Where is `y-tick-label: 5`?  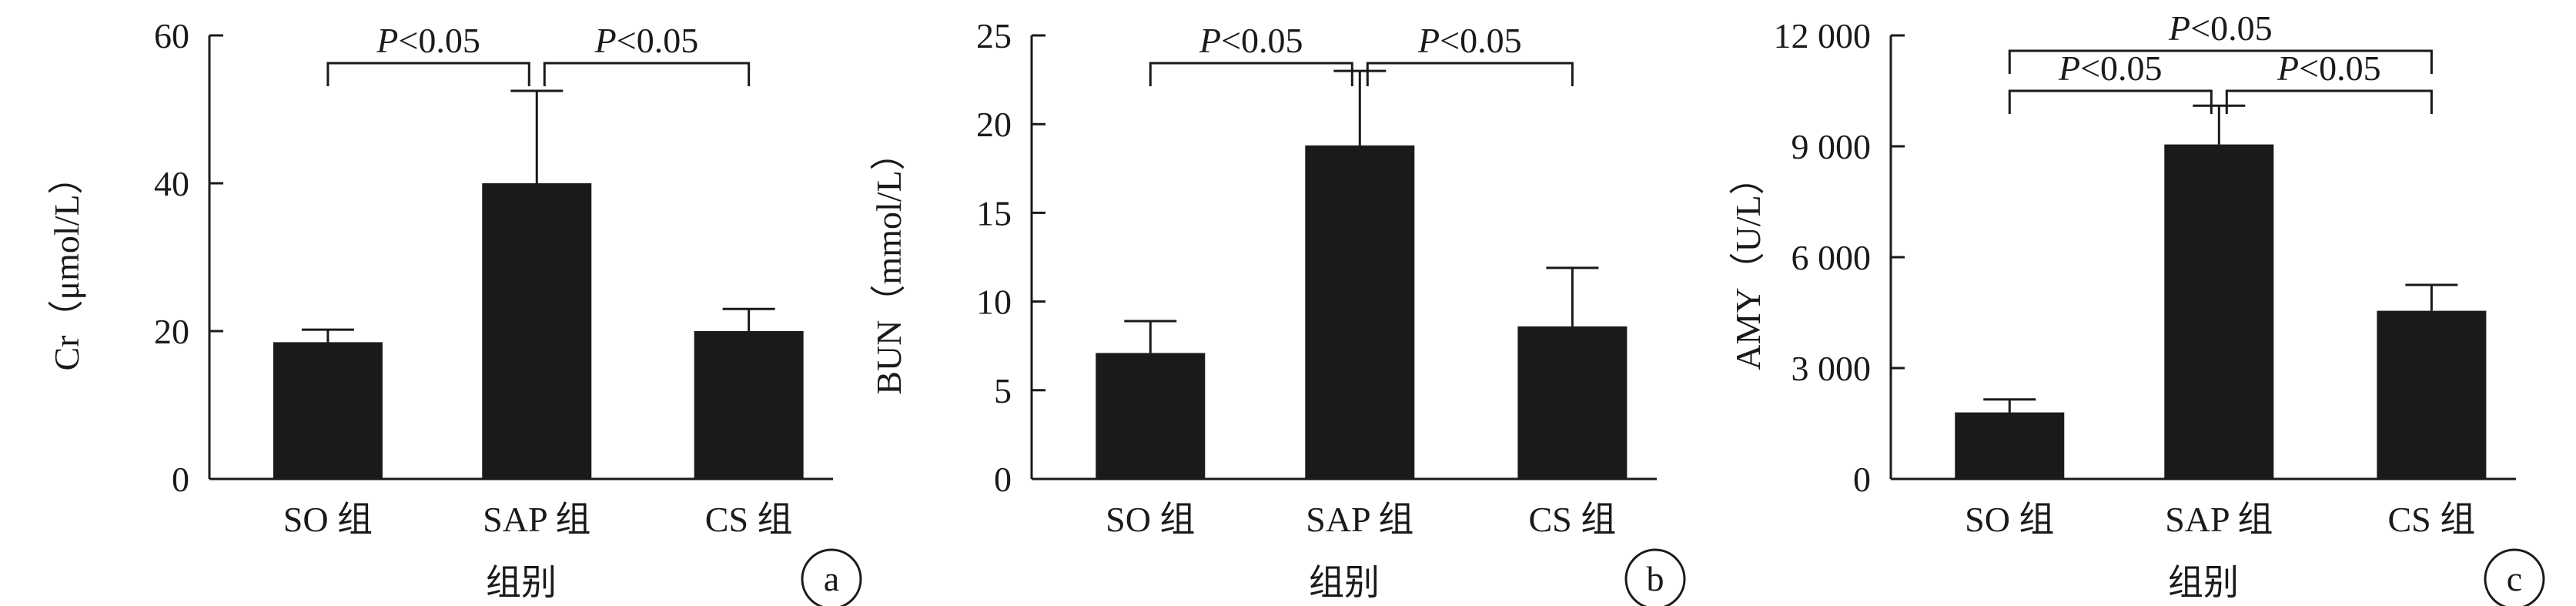
y-tick-label: 5 is located at coordinates (1003, 390).